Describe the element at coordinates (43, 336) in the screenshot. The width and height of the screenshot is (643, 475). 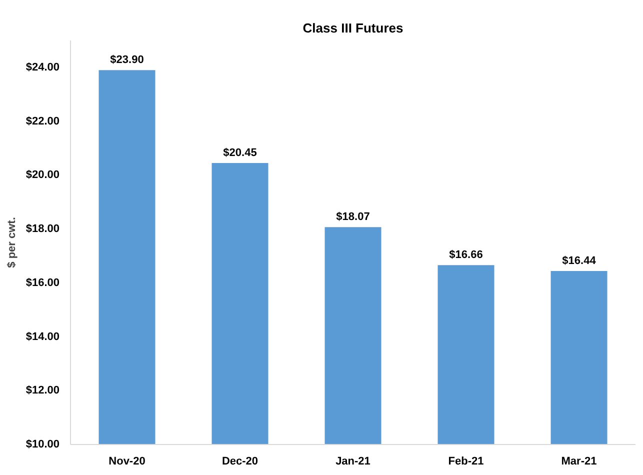
I see `y-tick-label: $14.00` at that location.